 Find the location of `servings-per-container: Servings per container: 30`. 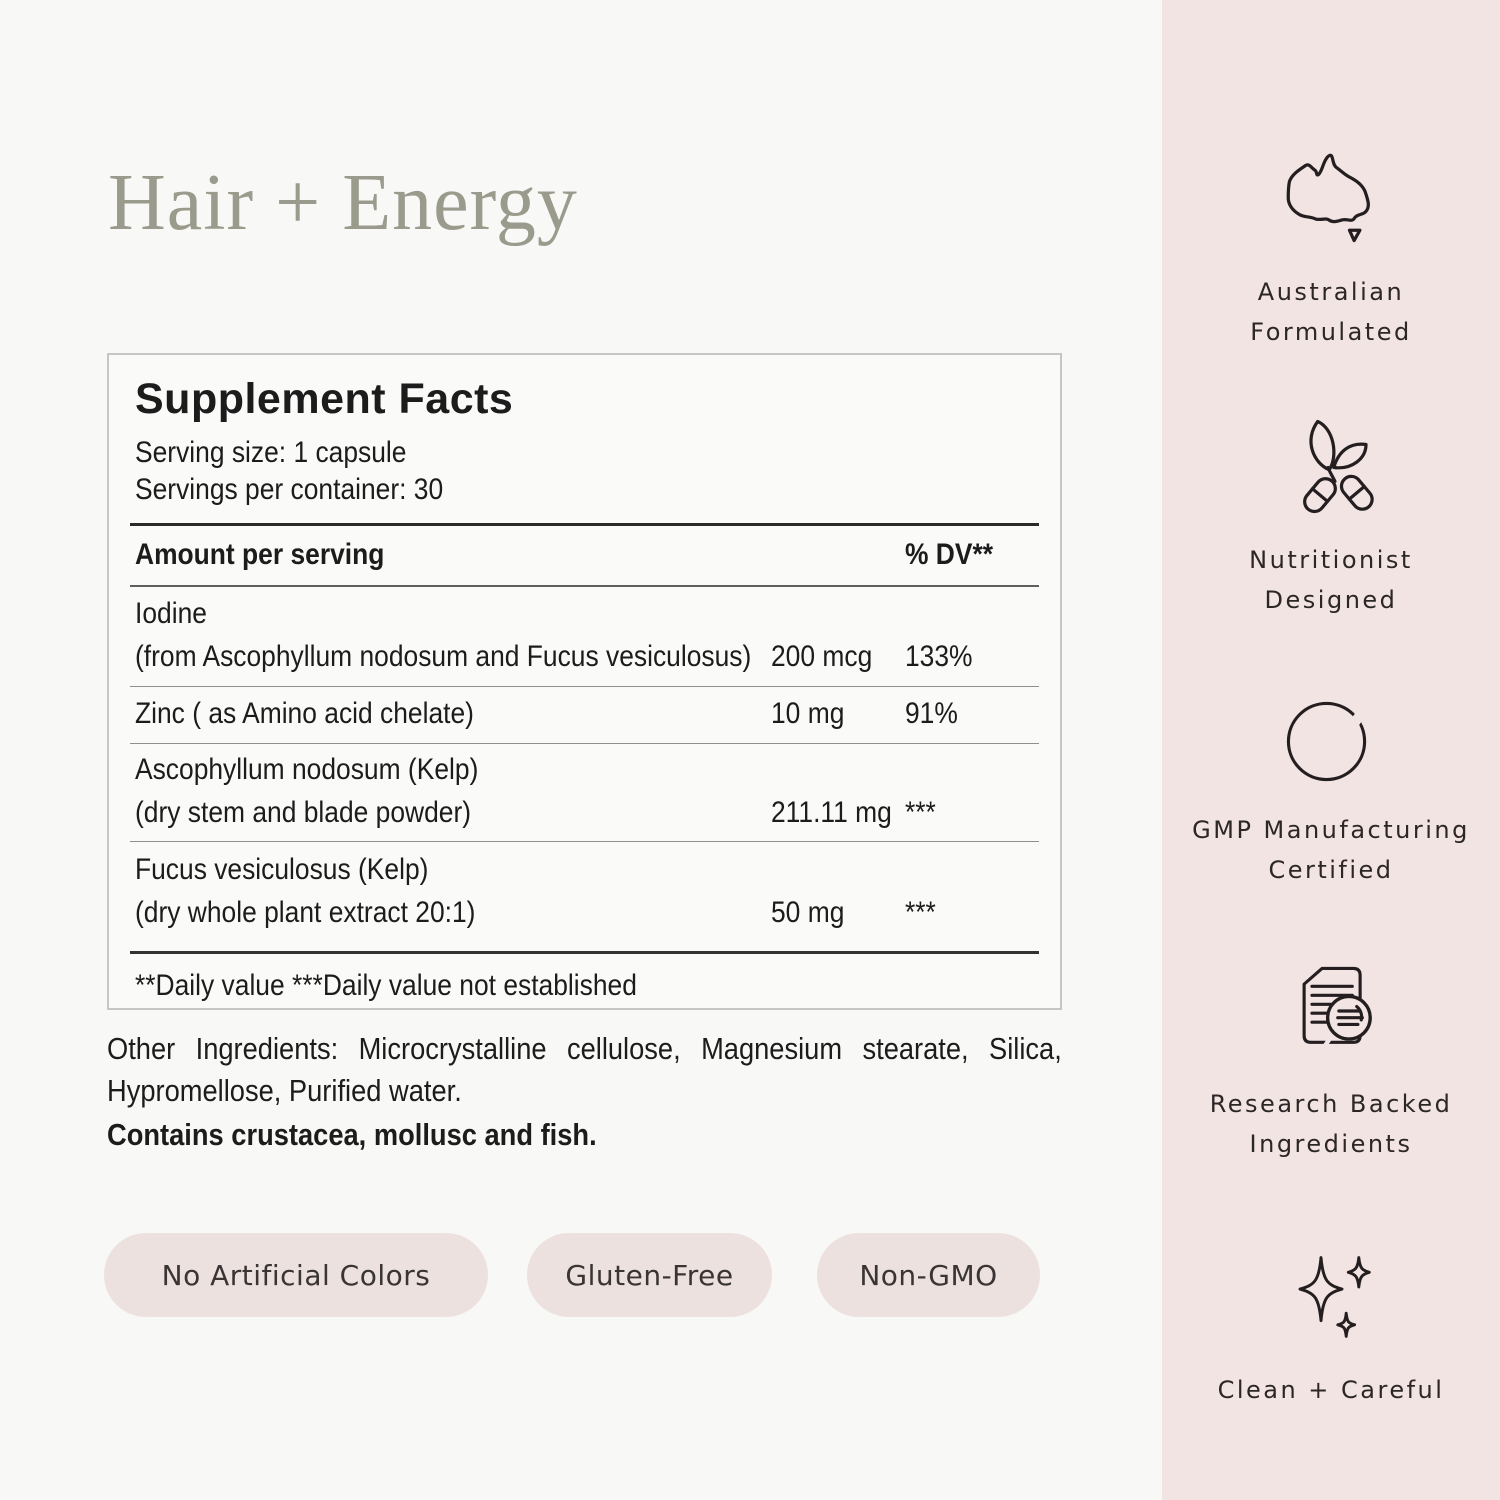

servings-per-container: Servings per container: 30 is located at coordinates (289, 489).